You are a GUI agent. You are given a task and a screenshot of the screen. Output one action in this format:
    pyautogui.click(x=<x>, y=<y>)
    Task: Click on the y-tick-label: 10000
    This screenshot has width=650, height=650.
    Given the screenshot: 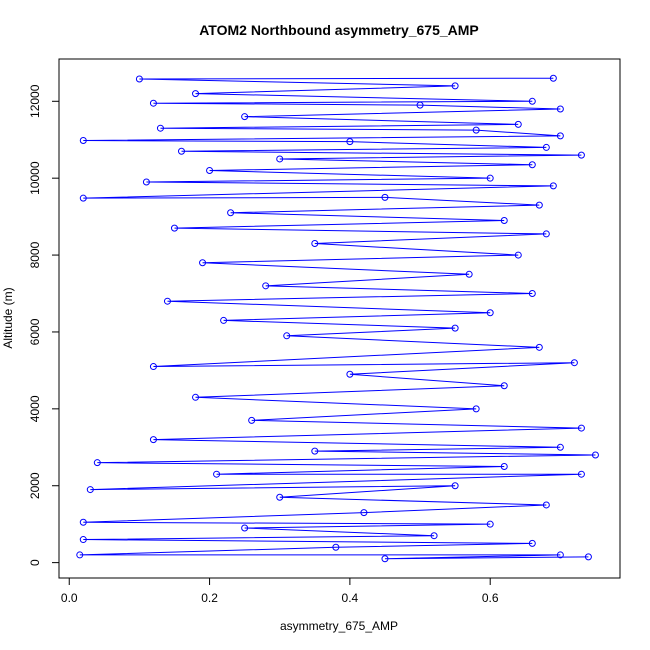 What is the action you would take?
    pyautogui.click(x=35, y=178)
    